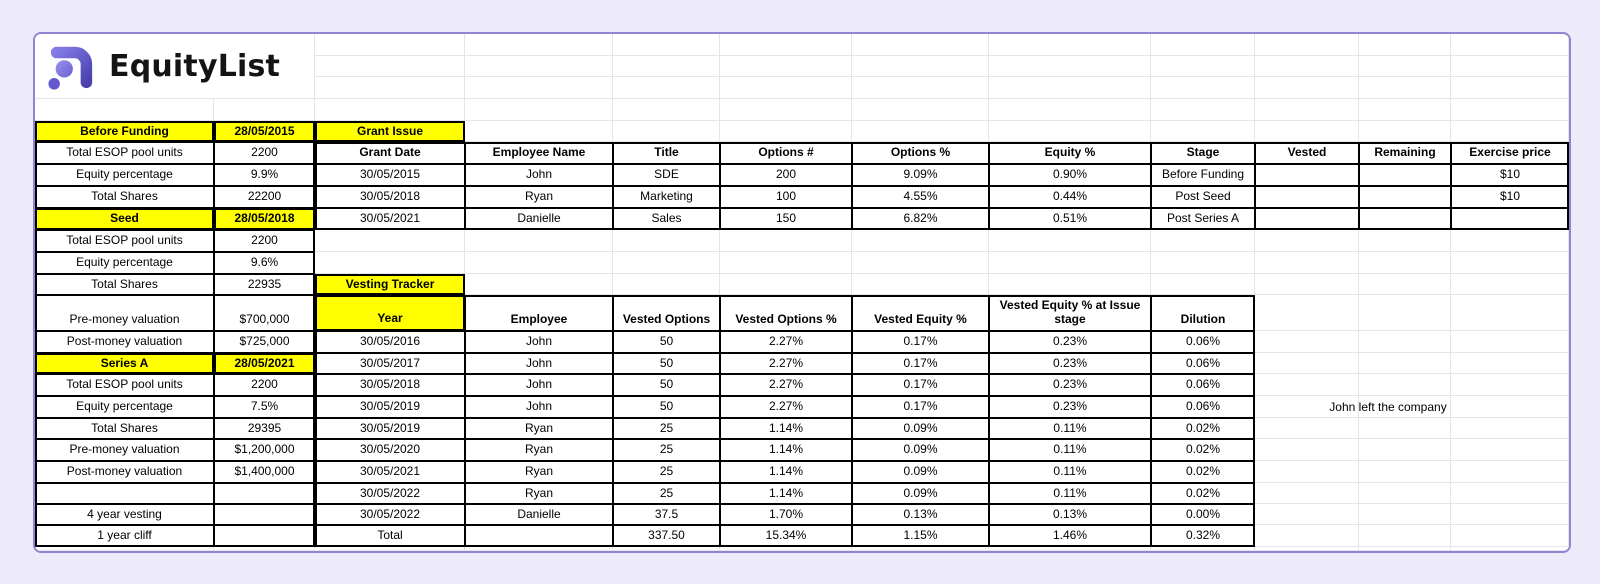  Describe the element at coordinates (1070, 219) in the screenshot. I see `grant-cell: 0.51%` at that location.